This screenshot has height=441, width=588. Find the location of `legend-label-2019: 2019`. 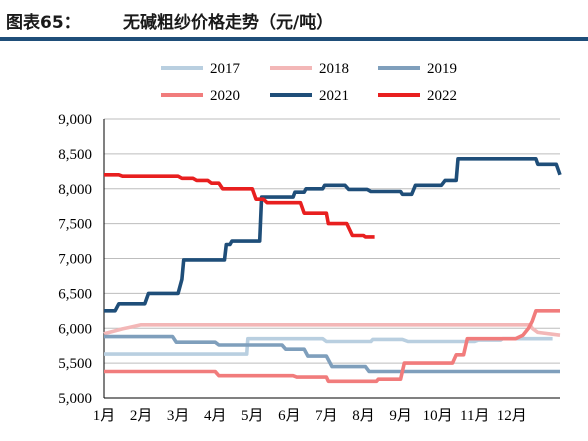

legend-label-2019: 2019 is located at coordinates (442, 69).